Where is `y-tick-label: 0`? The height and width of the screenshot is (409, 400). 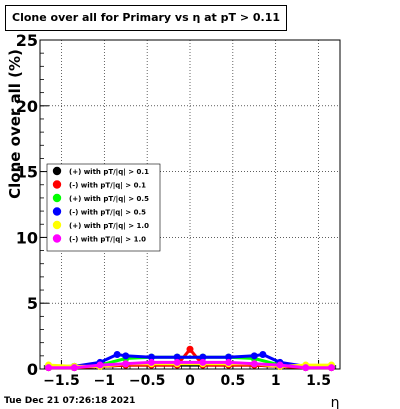 y-tick-label: 0 is located at coordinates (32, 369).